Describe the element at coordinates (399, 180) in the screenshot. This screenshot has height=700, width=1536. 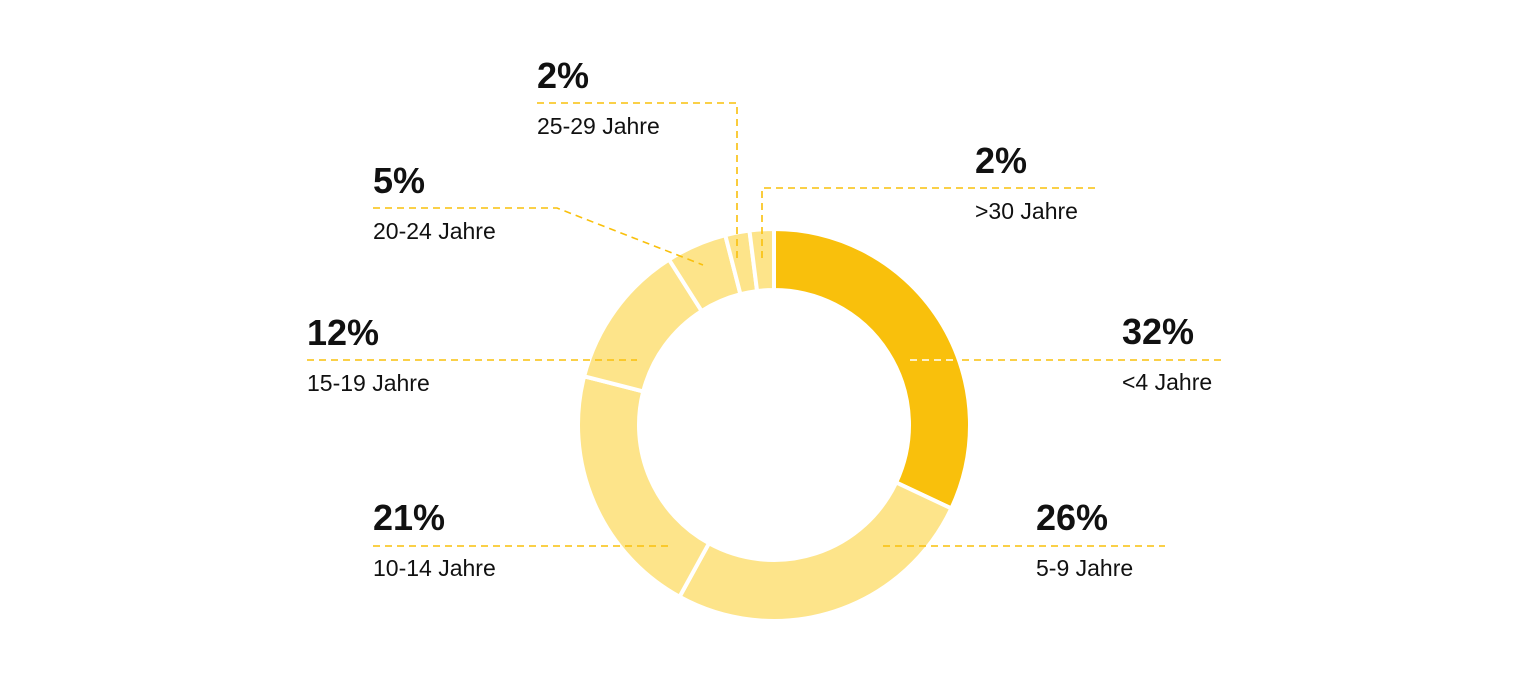
I see `data-label-value: 5%` at that location.